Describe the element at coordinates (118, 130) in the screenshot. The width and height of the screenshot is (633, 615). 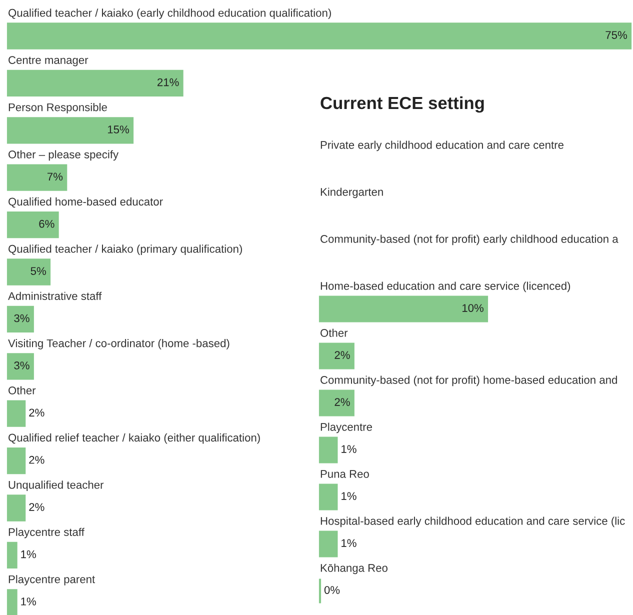
I see `data-label: 15%` at that location.